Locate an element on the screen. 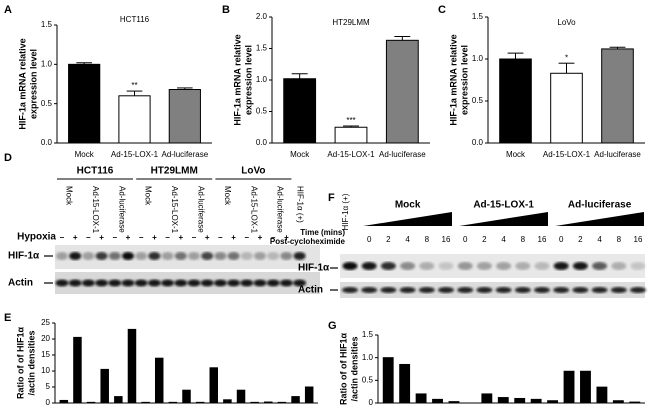 The image size is (650, 411). panel-label: F is located at coordinates (331, 198).